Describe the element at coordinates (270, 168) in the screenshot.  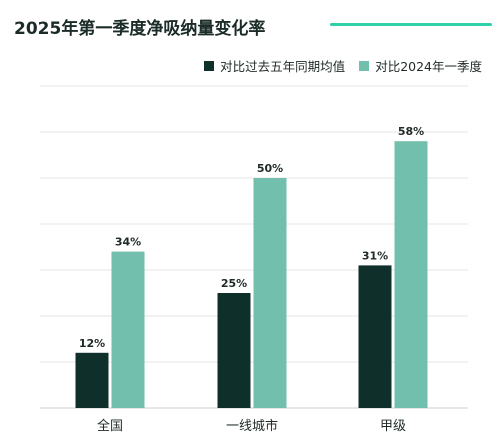
I see `bar-value-label: 50%` at that location.